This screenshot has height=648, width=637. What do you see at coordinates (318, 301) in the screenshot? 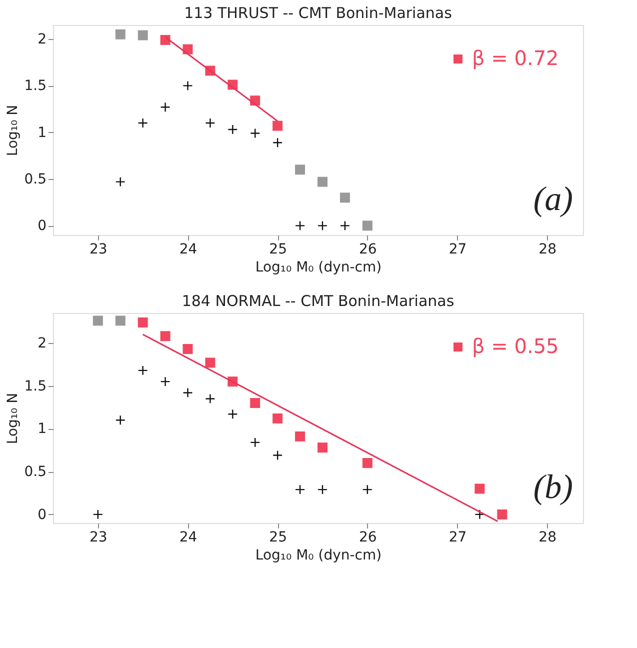
I see `chart-title: 184 NORMAL -- CMT Bonin-Marianas` at bounding box center [318, 301].